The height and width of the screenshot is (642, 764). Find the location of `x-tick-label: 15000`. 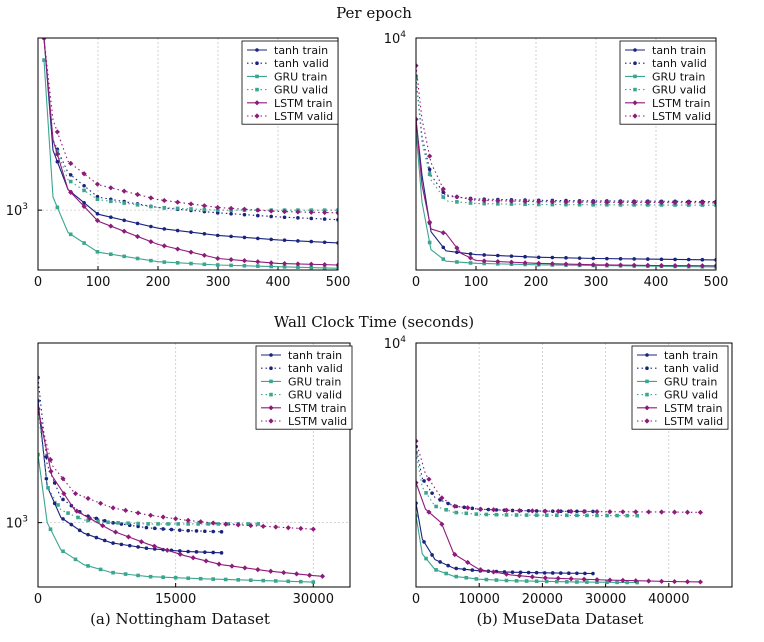

x-tick-label: 15000 is located at coordinates (175, 599).